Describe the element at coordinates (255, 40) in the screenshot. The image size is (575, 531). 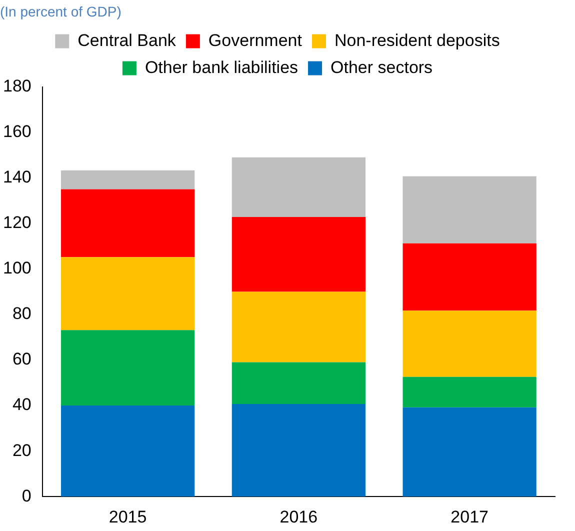
I see `legend-label: Government` at that location.